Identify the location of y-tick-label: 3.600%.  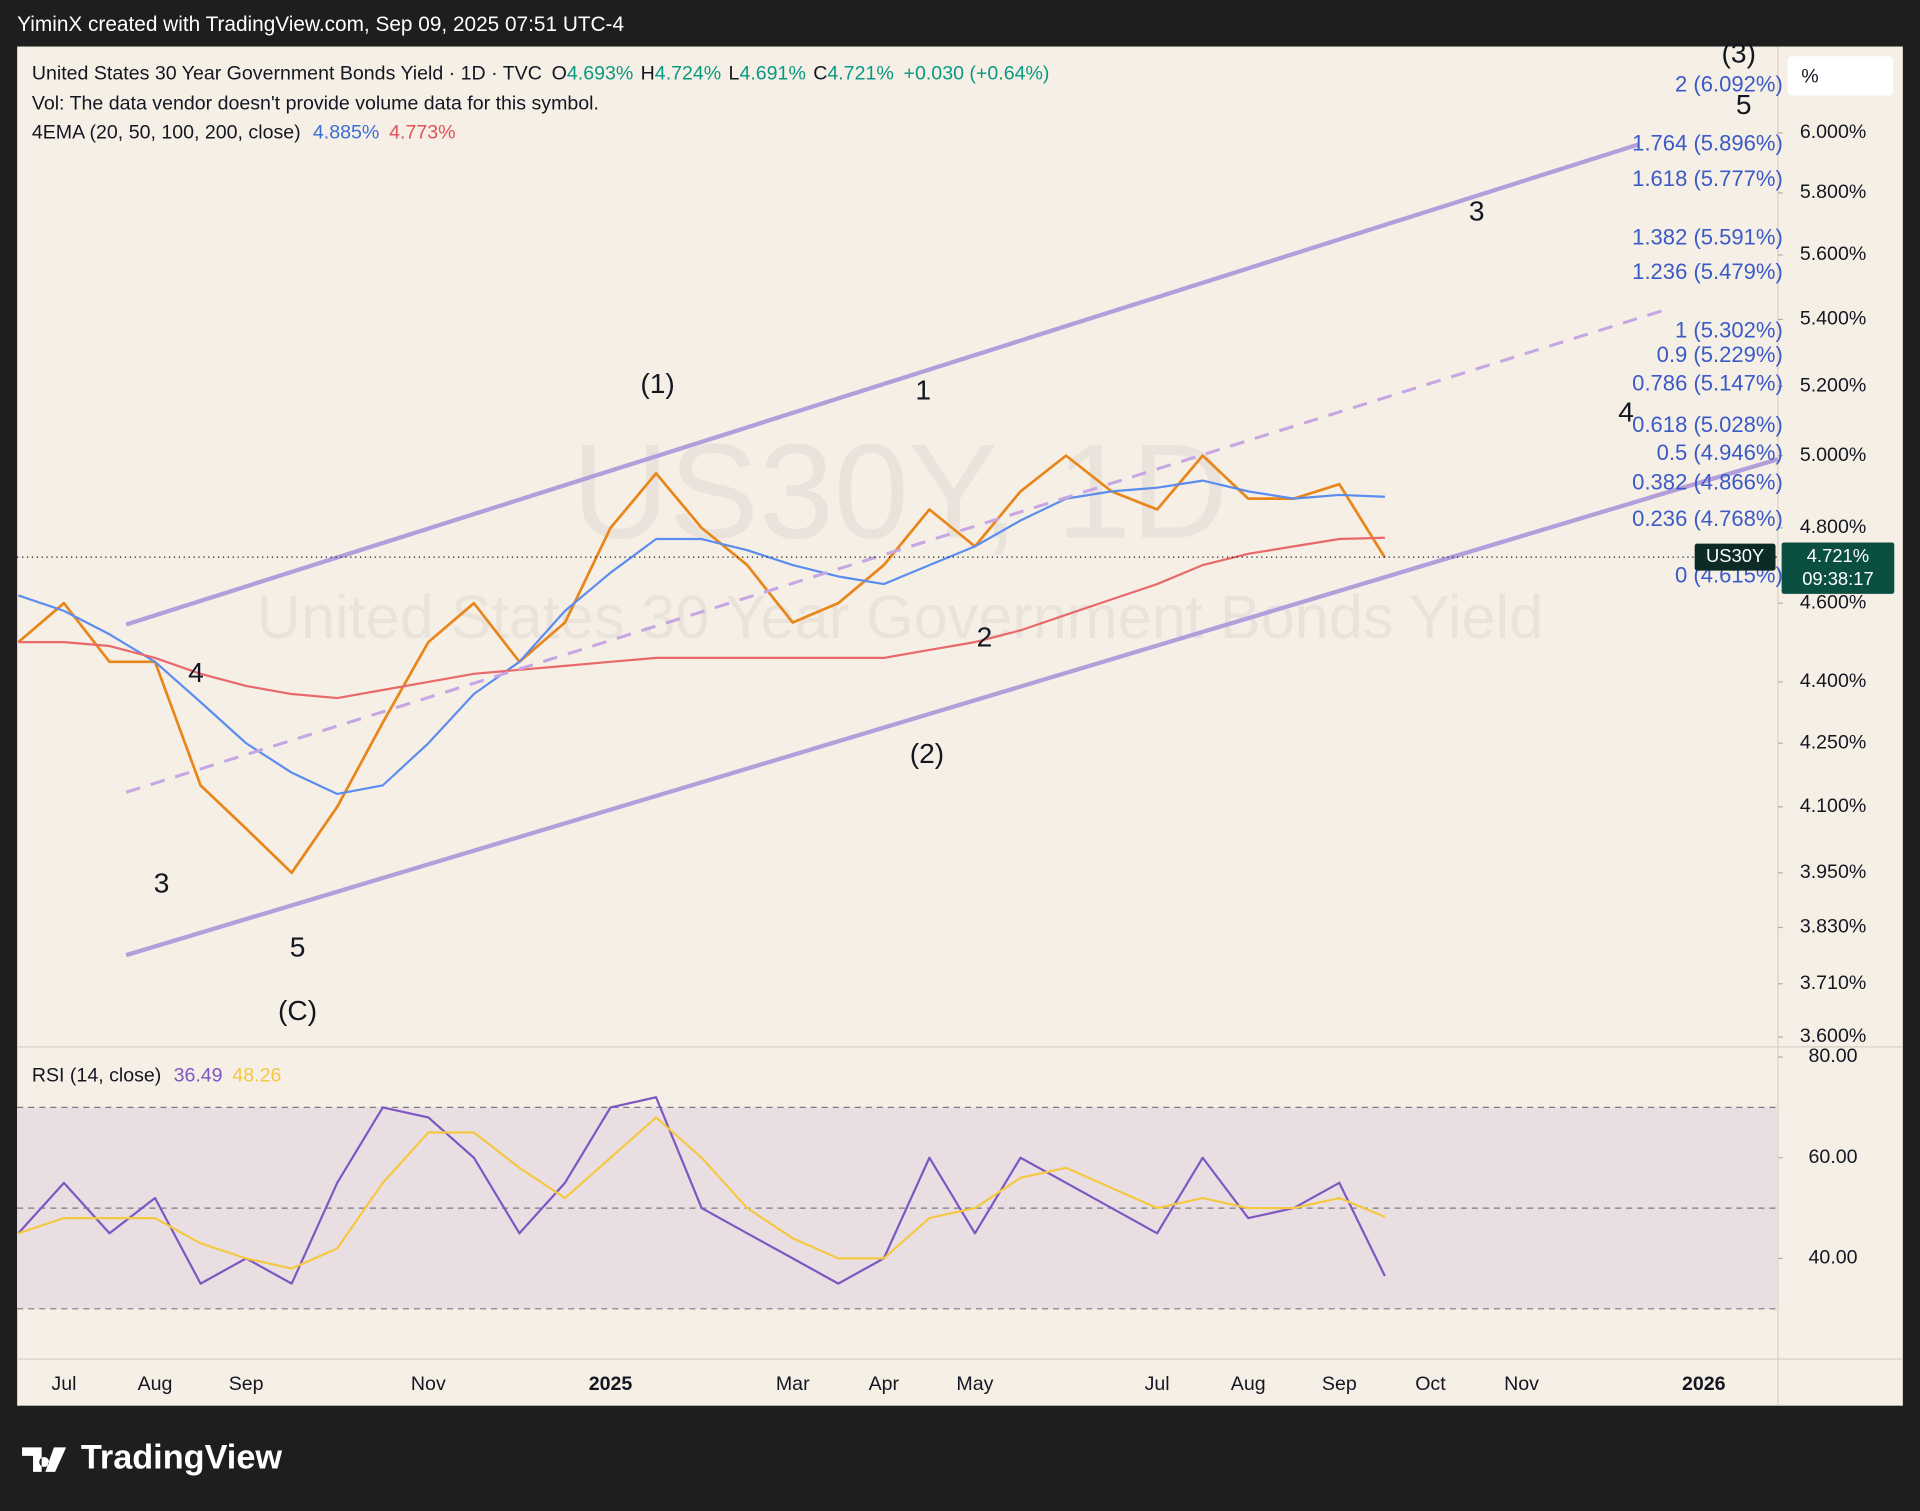
(1833, 1036).